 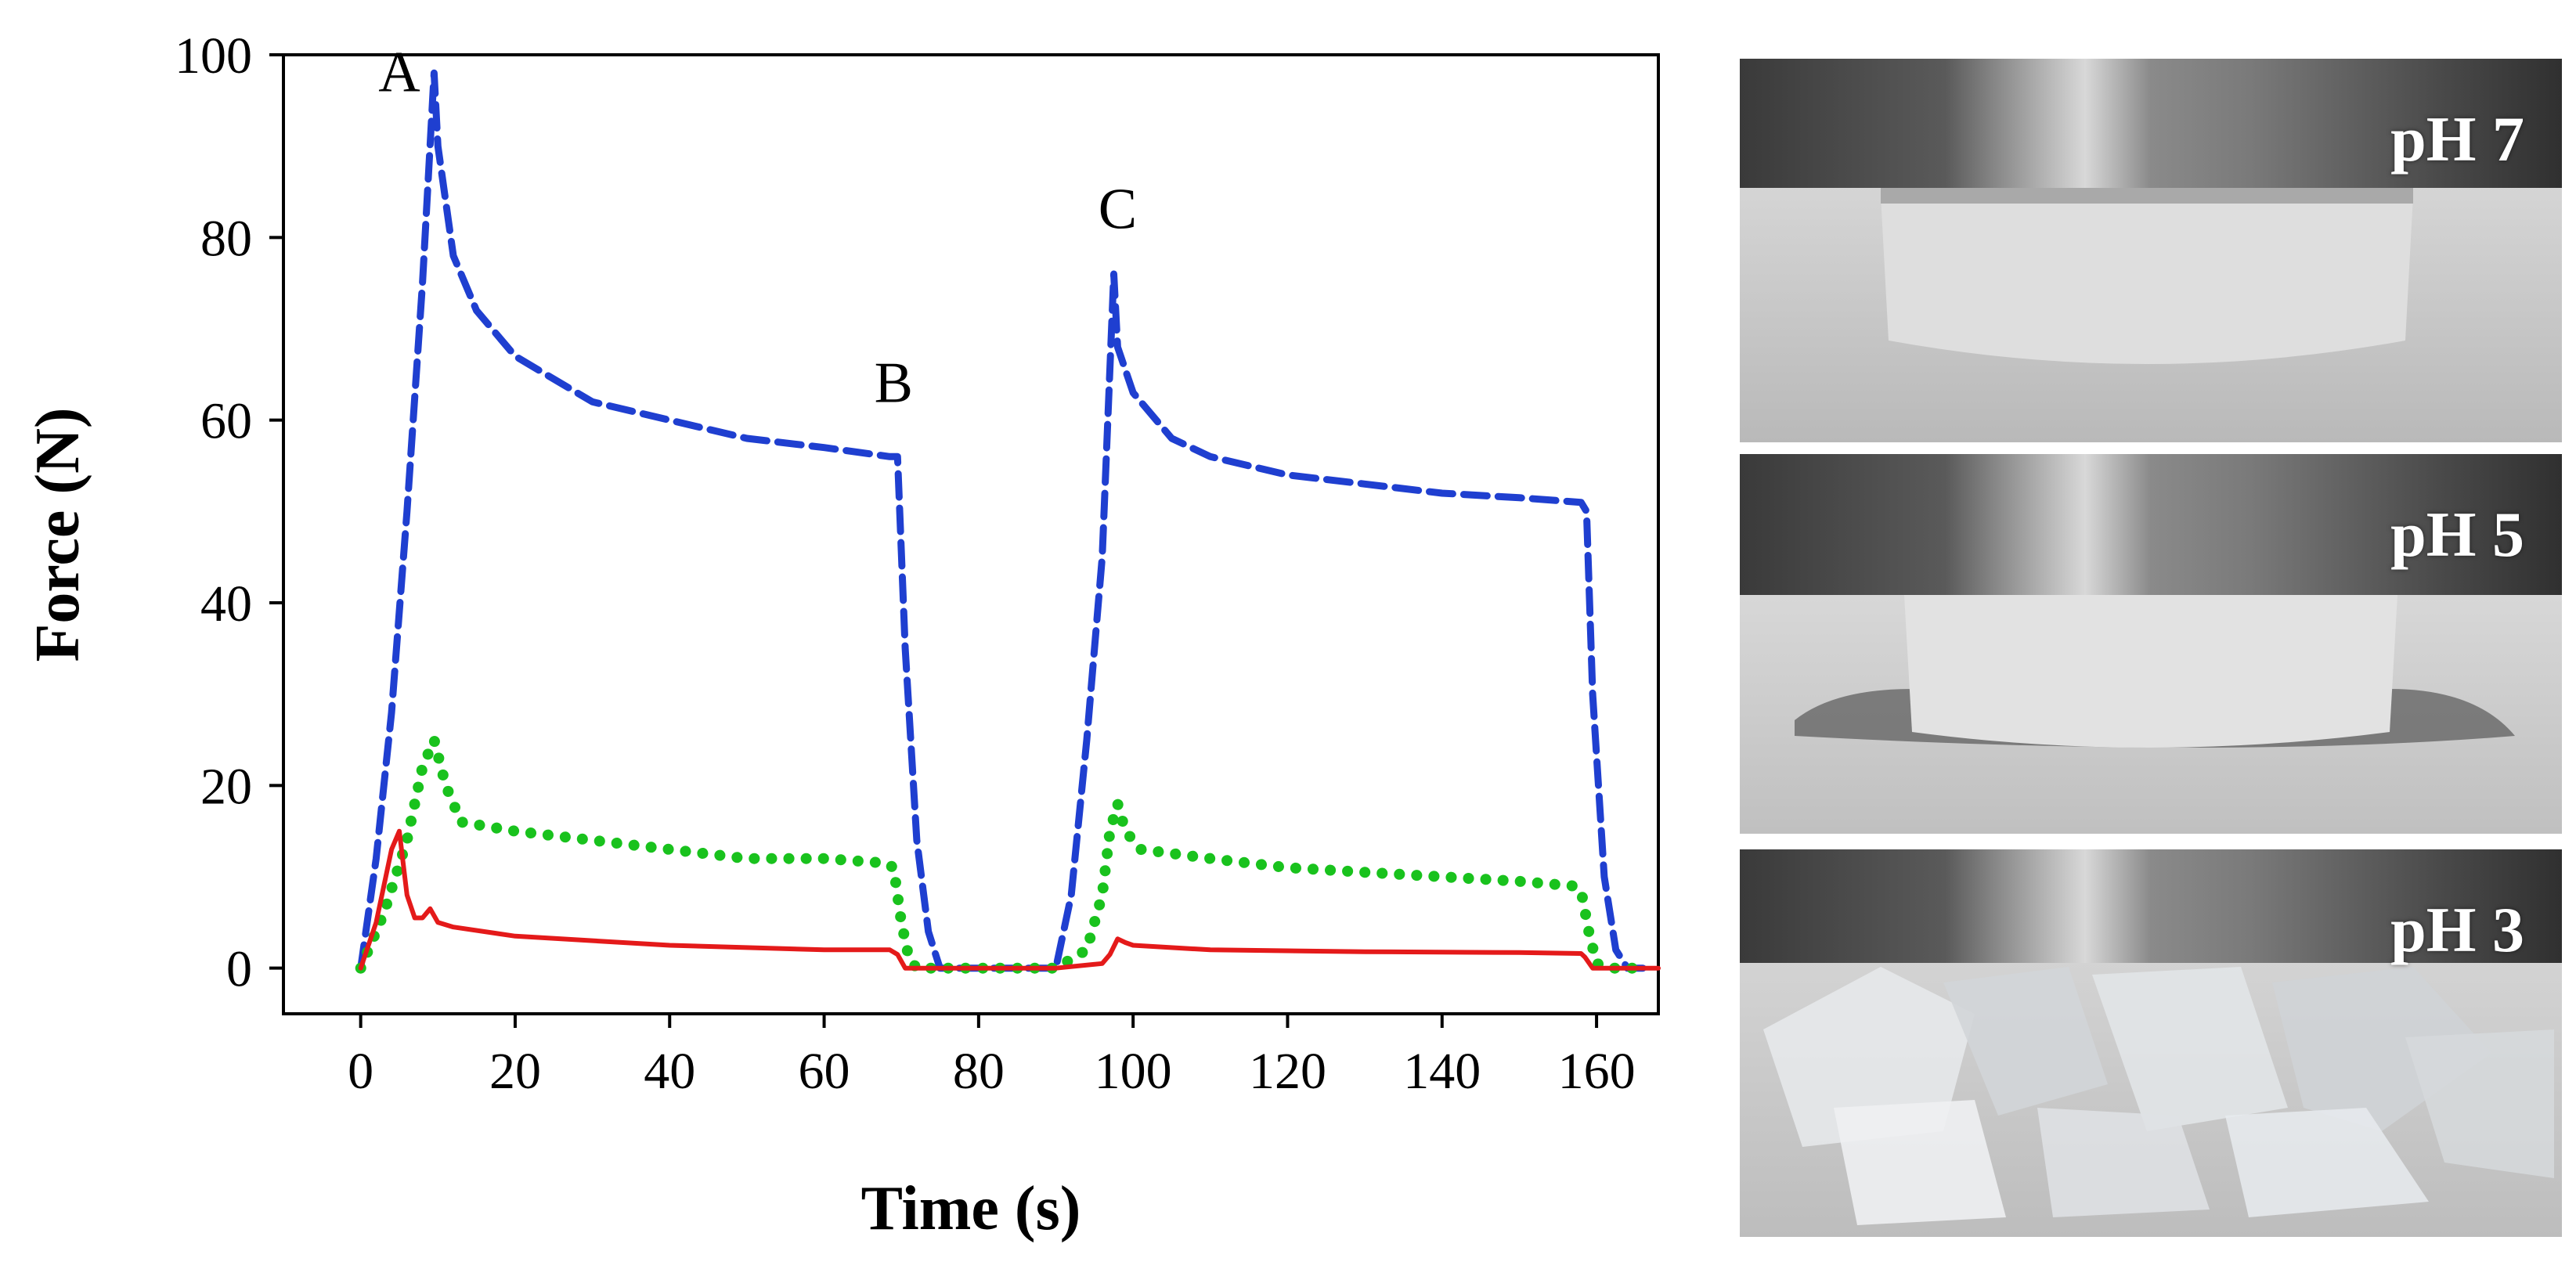 What do you see at coordinates (360, 1071) in the screenshot?
I see `x-tick-label-0: 0` at bounding box center [360, 1071].